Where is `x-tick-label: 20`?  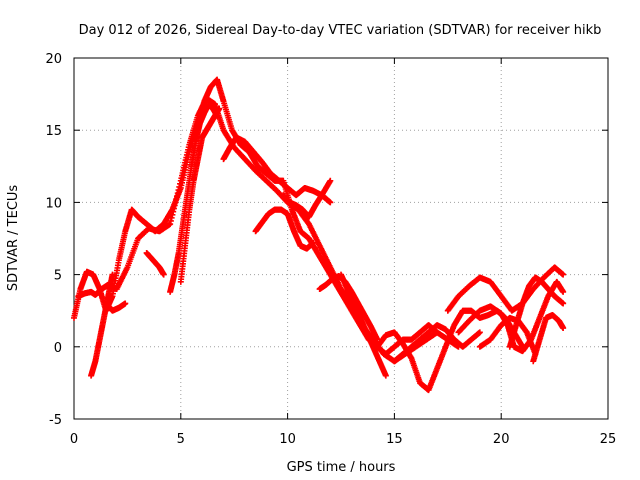
x-tick-label: 20 is located at coordinates (501, 439).